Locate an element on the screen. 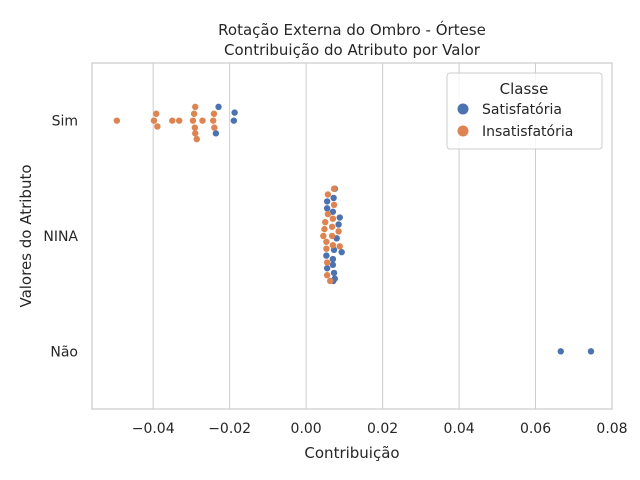 This screenshot has height=480, width=640. y-ticks: Sim NINA Não is located at coordinates (60, 237).